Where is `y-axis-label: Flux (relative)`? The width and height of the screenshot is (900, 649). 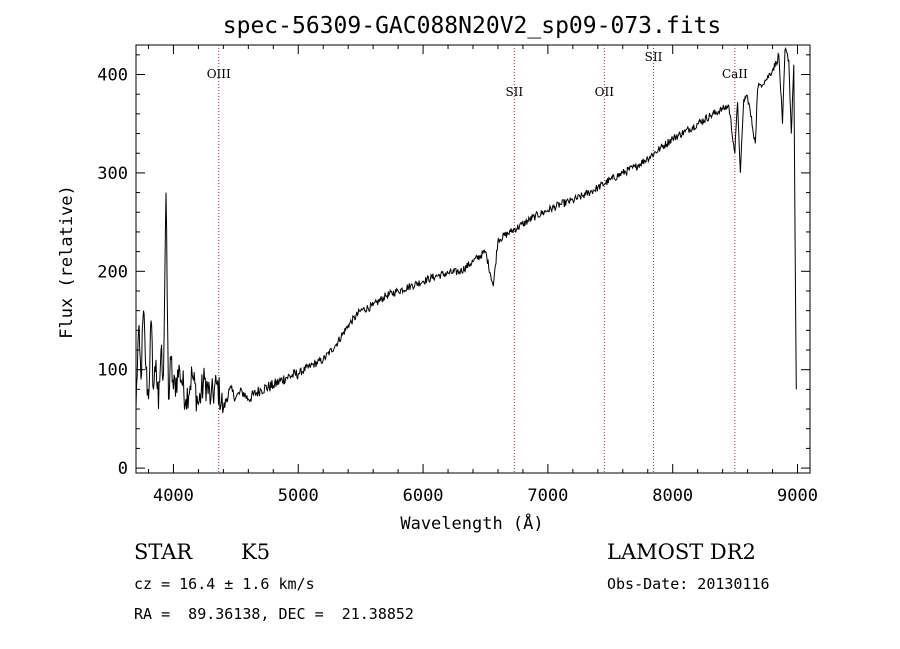 y-axis-label: Flux (relative) is located at coordinates (67, 262).